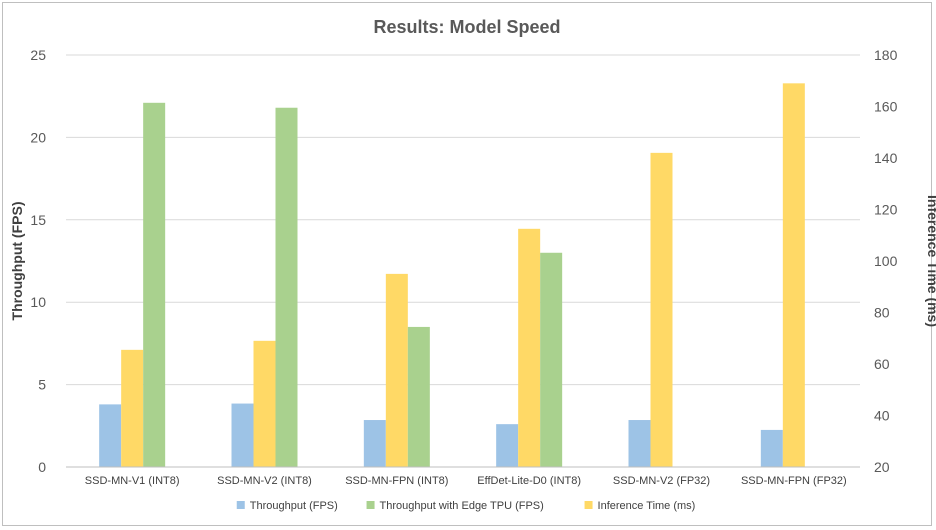 This screenshot has height=530, width=936. I want to click on y-tick-label: 5, so click(42, 385).